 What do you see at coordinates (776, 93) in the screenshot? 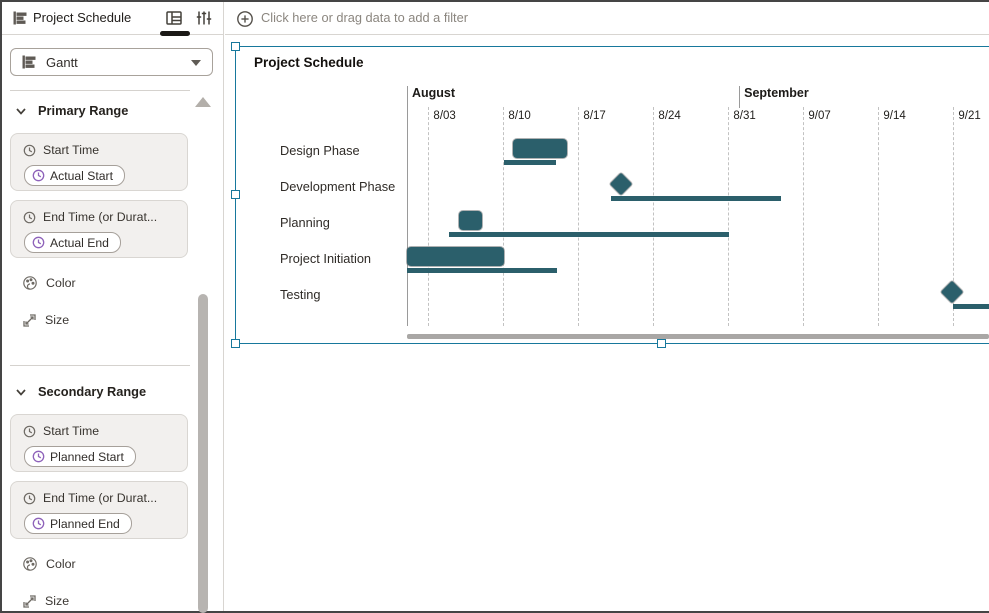
I see `gantt-month-label: September` at bounding box center [776, 93].